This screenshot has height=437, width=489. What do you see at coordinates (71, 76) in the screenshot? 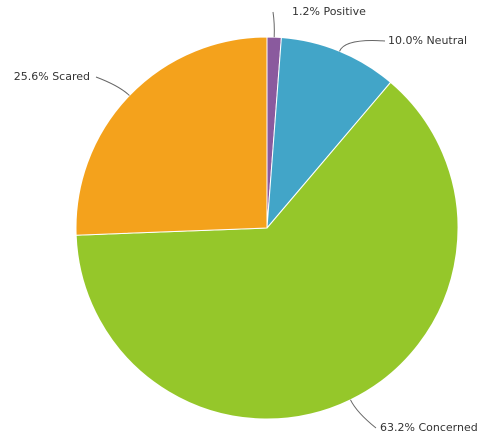
I see `slice-name: Scared` at bounding box center [71, 76].